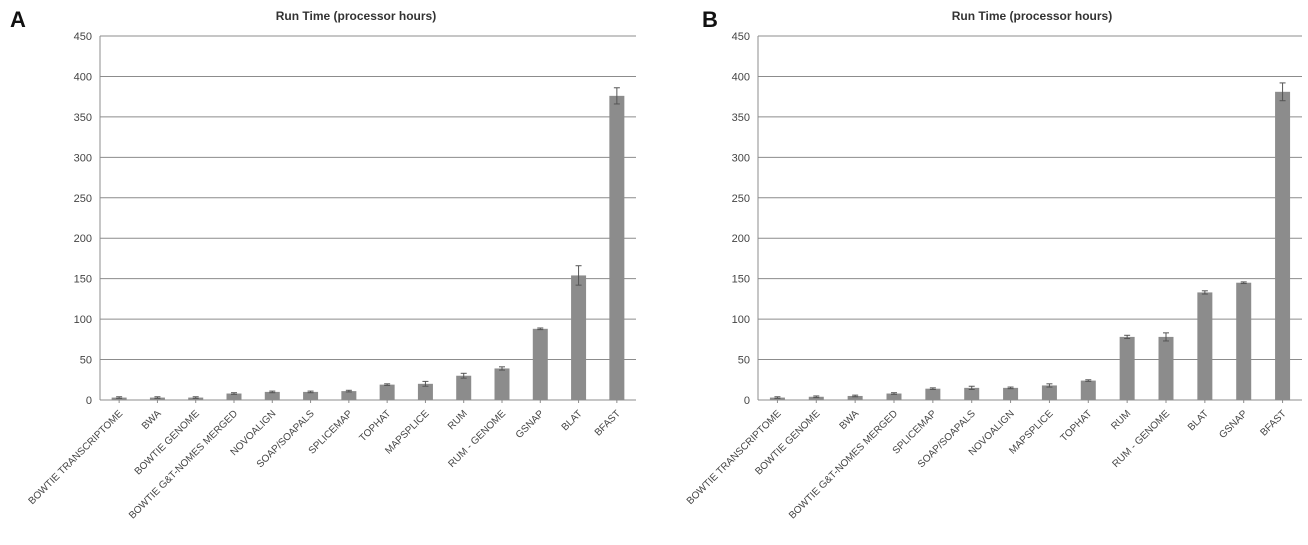 The image size is (1308, 545). What do you see at coordinates (18, 19) in the screenshot?
I see `panel-letter-a: A` at bounding box center [18, 19].